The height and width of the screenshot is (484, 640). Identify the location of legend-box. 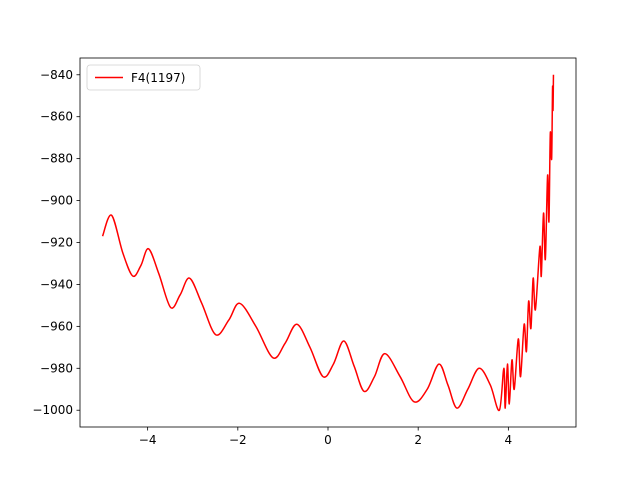
(143, 77).